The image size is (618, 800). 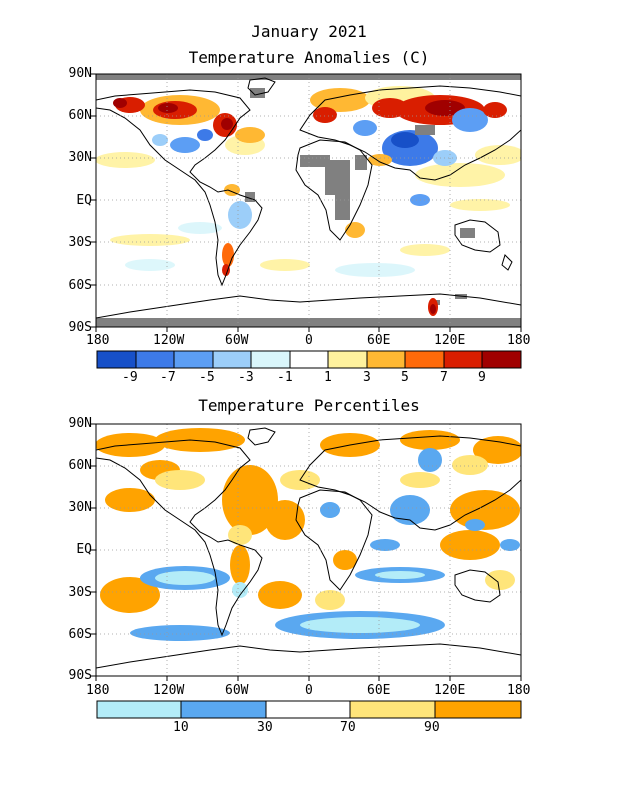 What do you see at coordinates (84, 549) in the screenshot?
I see `pct-lat-eq: EQ` at bounding box center [84, 549].